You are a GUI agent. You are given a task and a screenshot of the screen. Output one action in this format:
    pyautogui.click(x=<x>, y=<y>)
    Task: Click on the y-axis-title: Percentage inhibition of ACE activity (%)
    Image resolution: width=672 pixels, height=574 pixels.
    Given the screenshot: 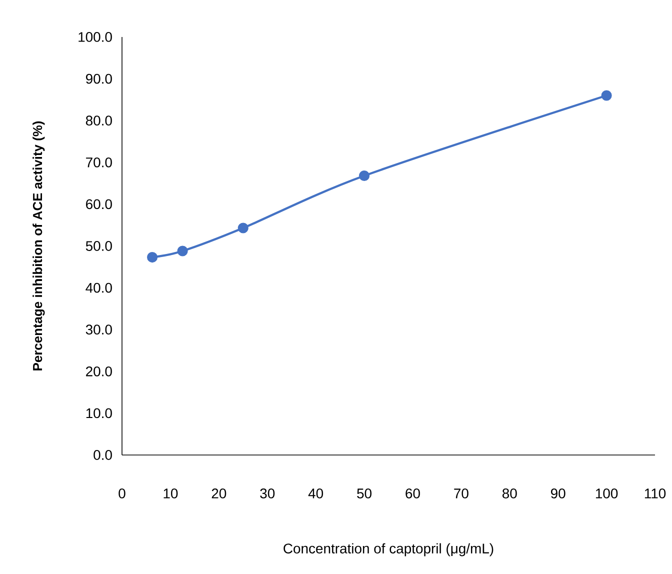 What is the action you would take?
    pyautogui.click(x=38, y=245)
    